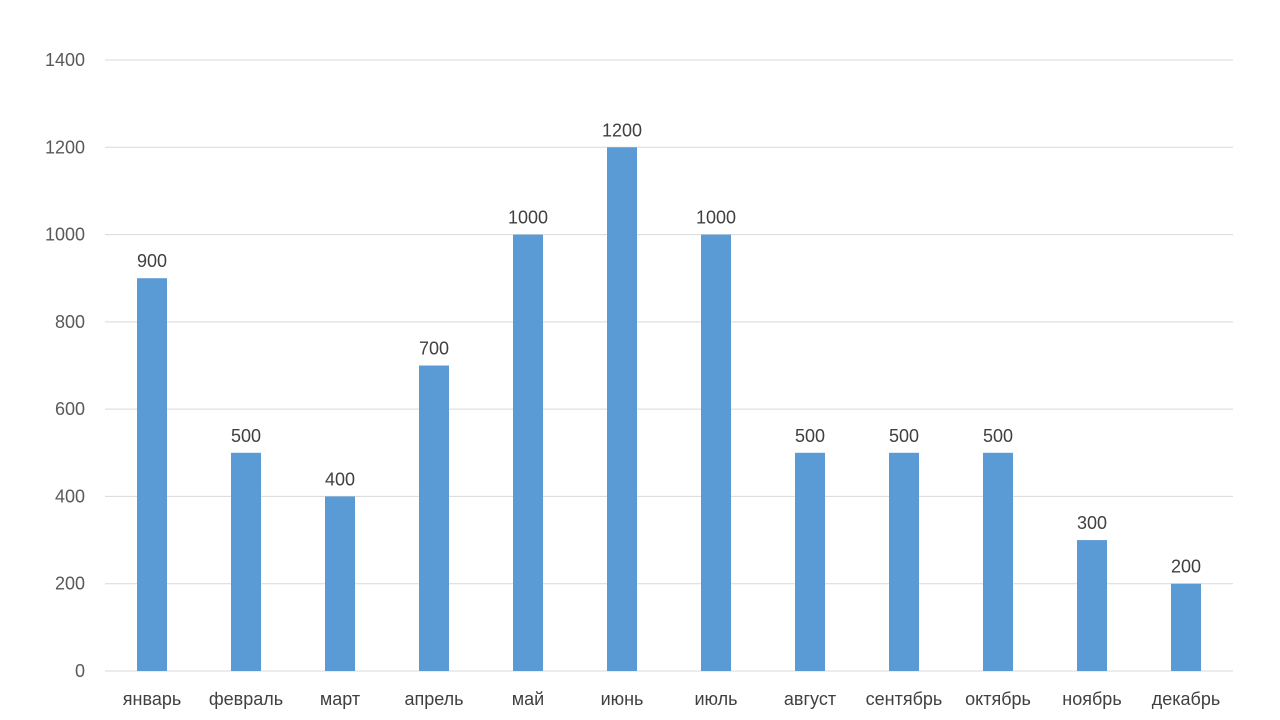 The width and height of the screenshot is (1280, 720). What do you see at coordinates (340, 699) in the screenshot?
I see `category-label: март` at bounding box center [340, 699].